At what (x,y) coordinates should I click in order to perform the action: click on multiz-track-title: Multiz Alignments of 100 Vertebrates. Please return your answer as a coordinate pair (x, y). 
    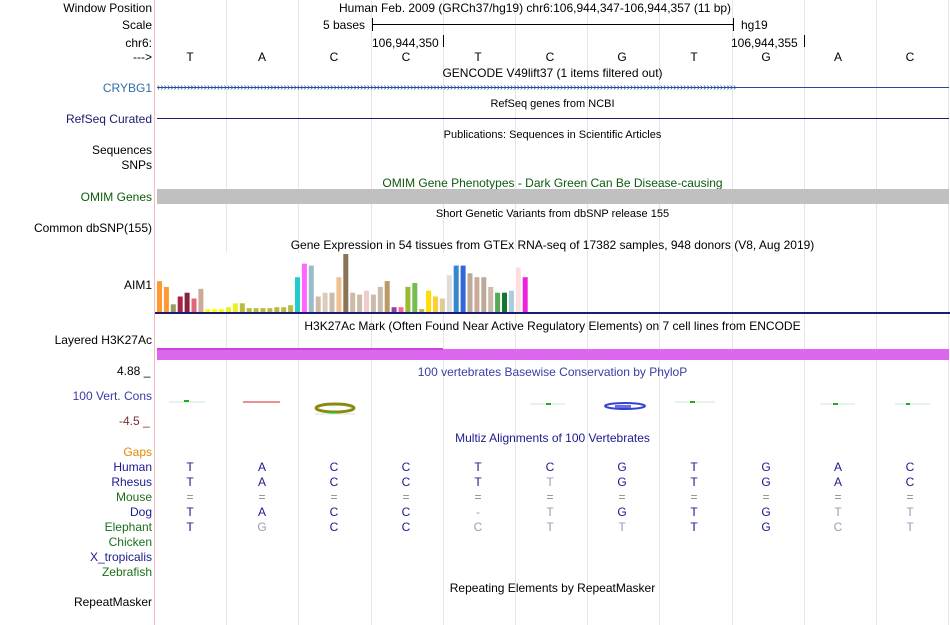
    Looking at the image, I should click on (552, 438).